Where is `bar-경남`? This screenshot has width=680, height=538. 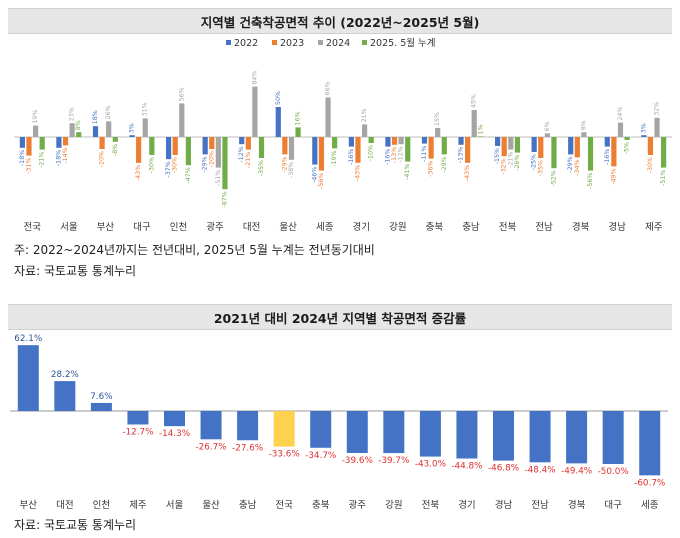
bar-경남 is located at coordinates (503, 436).